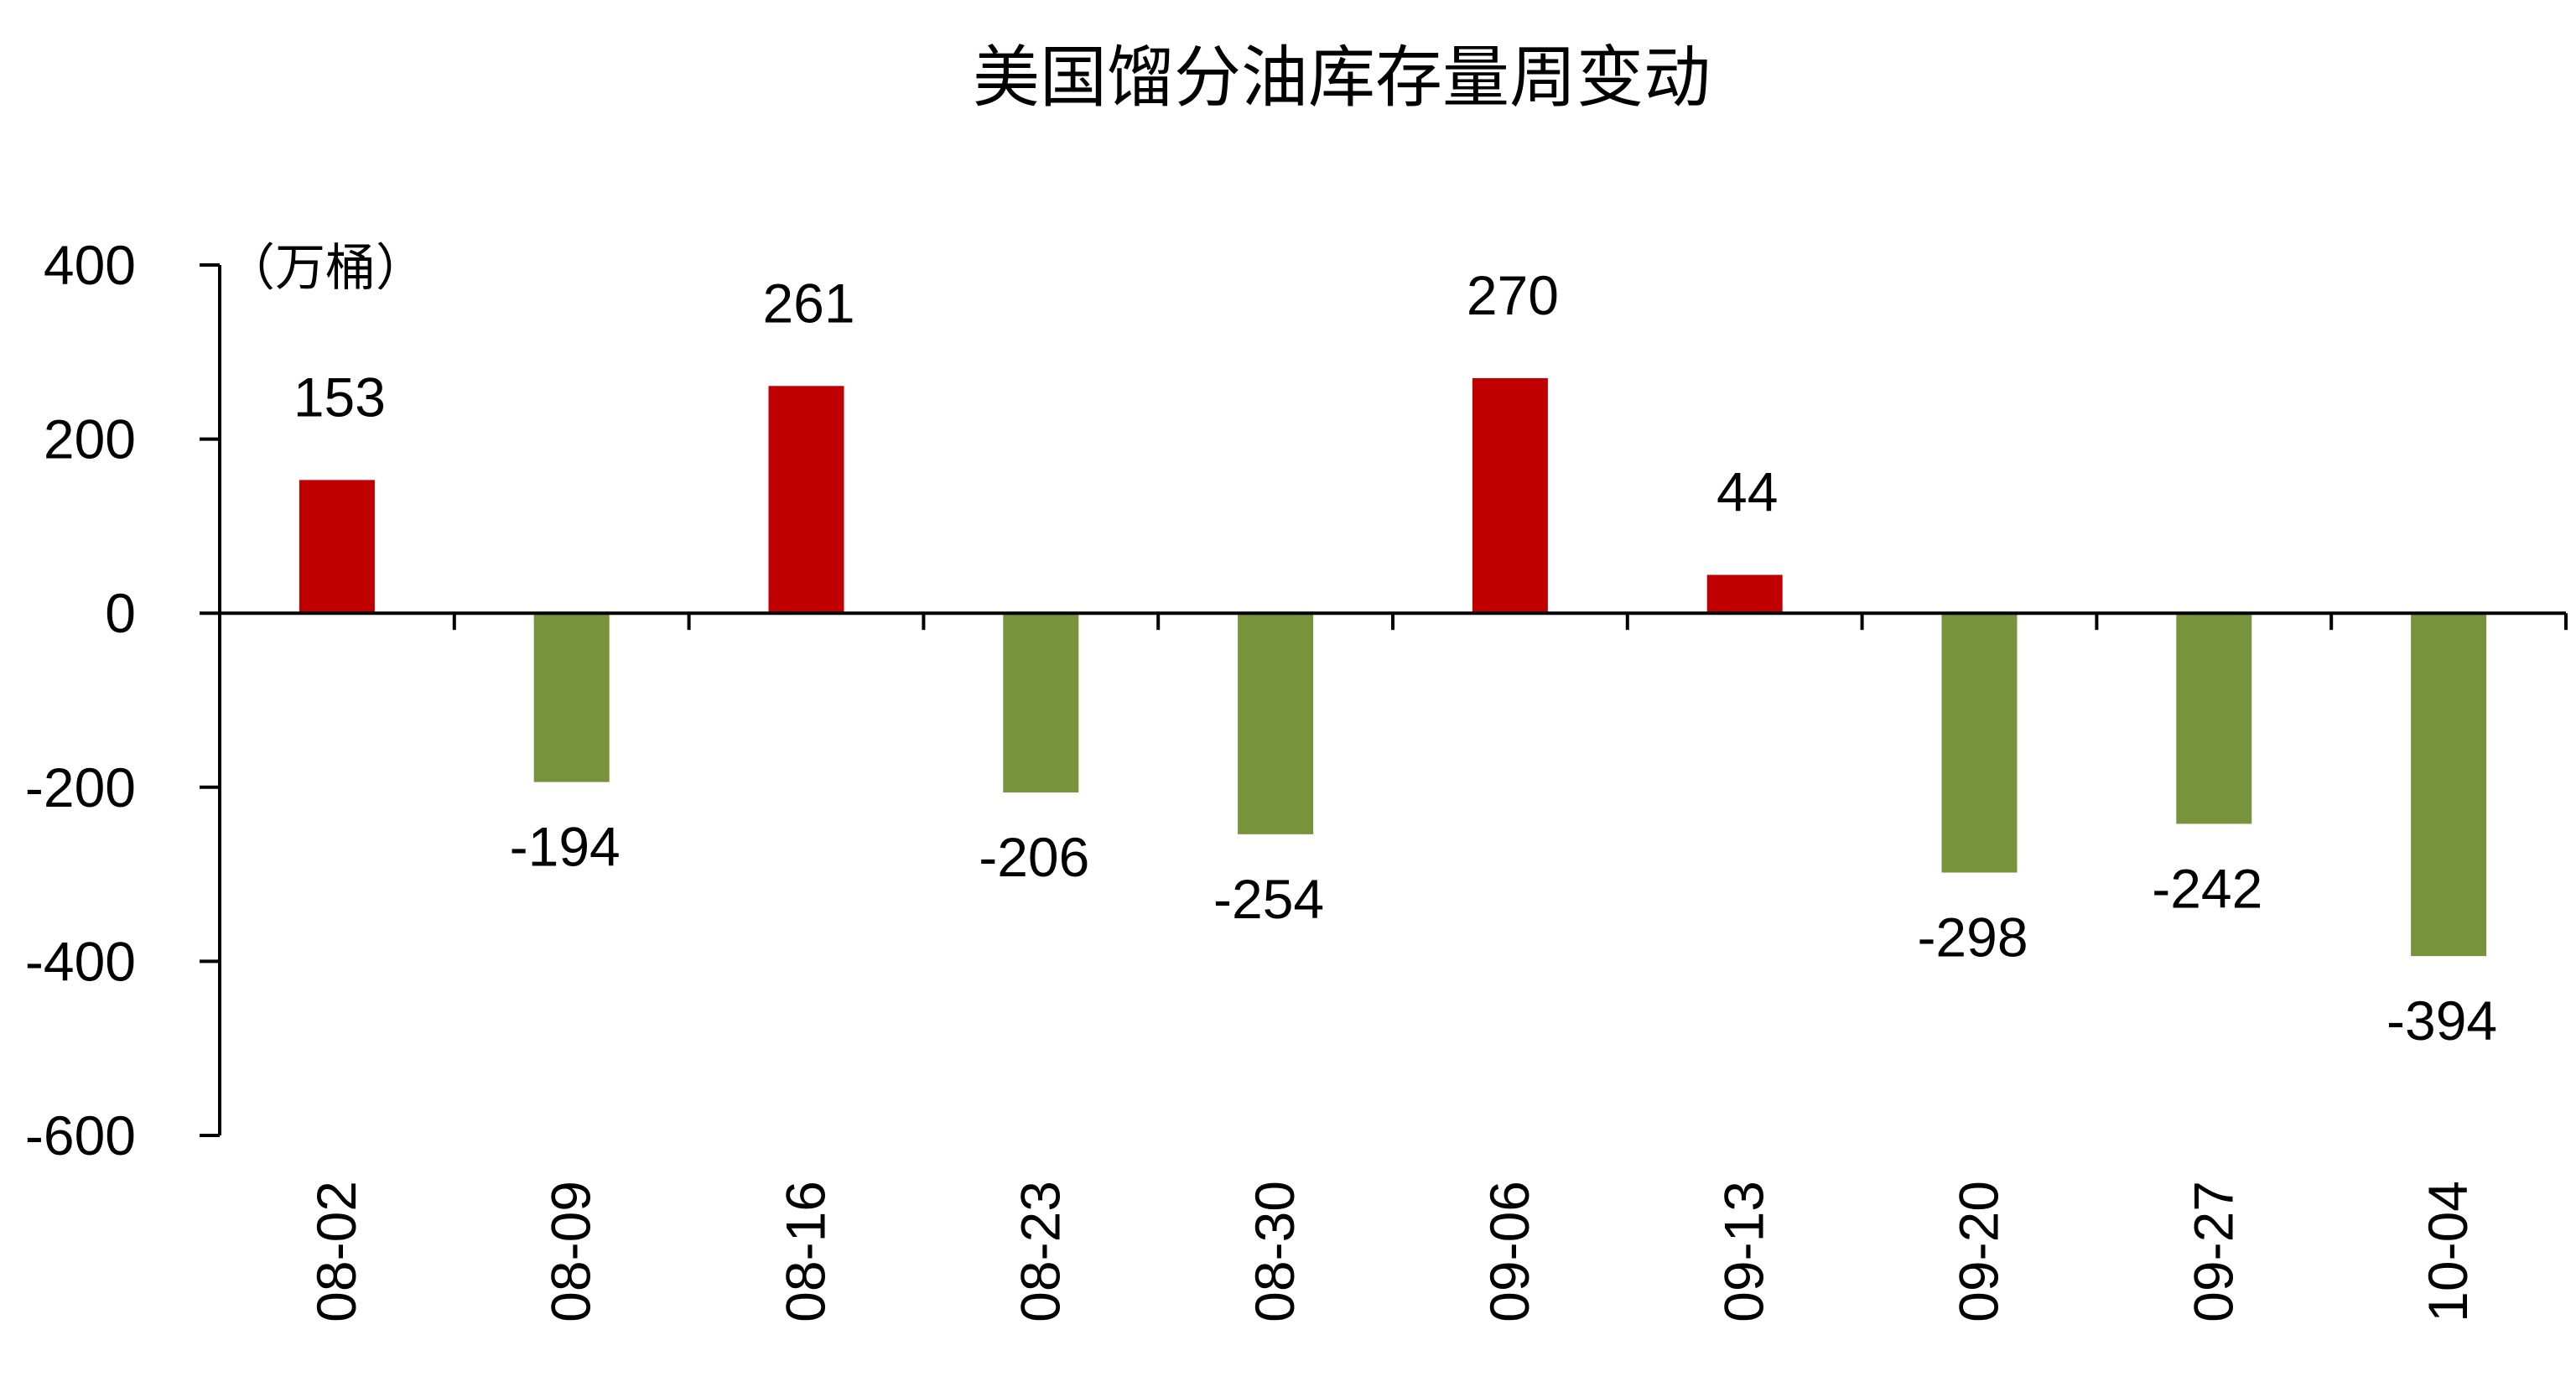 The width and height of the screenshot is (2576, 1387). Describe the element at coordinates (2213, 1252) in the screenshot. I see `x-tick-label: 09-27` at that location.